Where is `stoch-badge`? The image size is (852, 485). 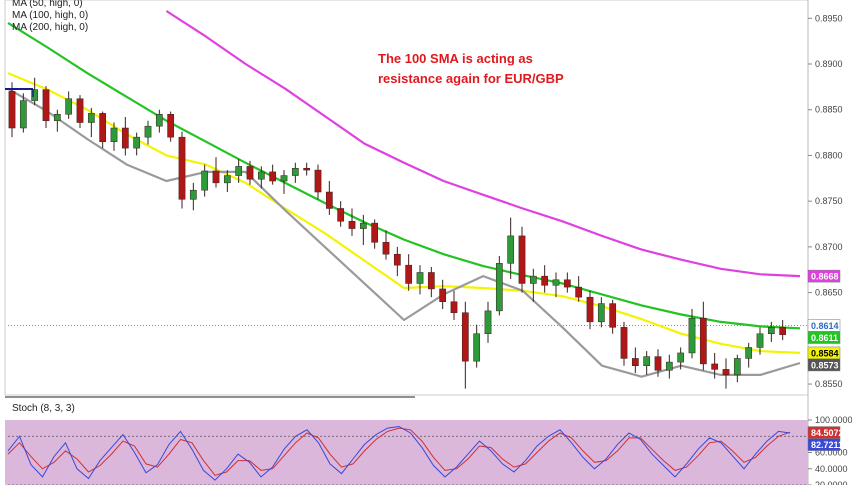
stoch-badge is located at coordinates (824, 444).